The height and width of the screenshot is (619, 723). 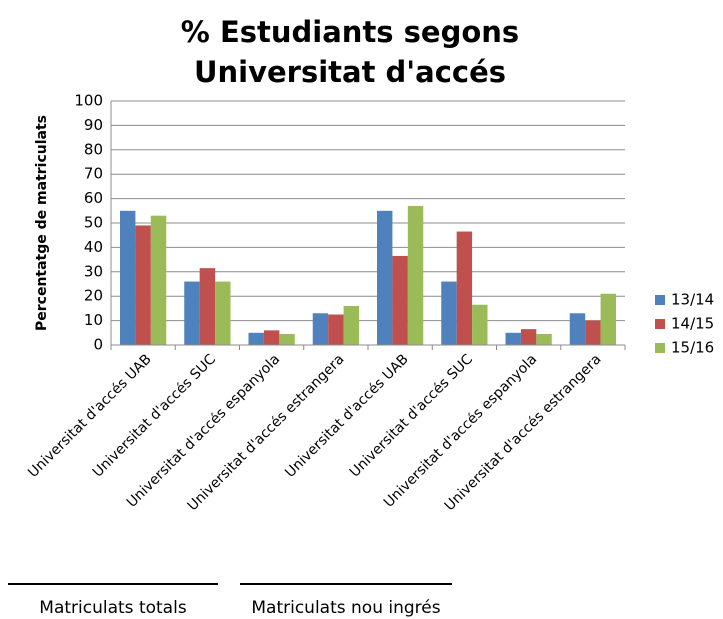 What do you see at coordinates (98, 345) in the screenshot?
I see `y-tick-label: 0` at bounding box center [98, 345].